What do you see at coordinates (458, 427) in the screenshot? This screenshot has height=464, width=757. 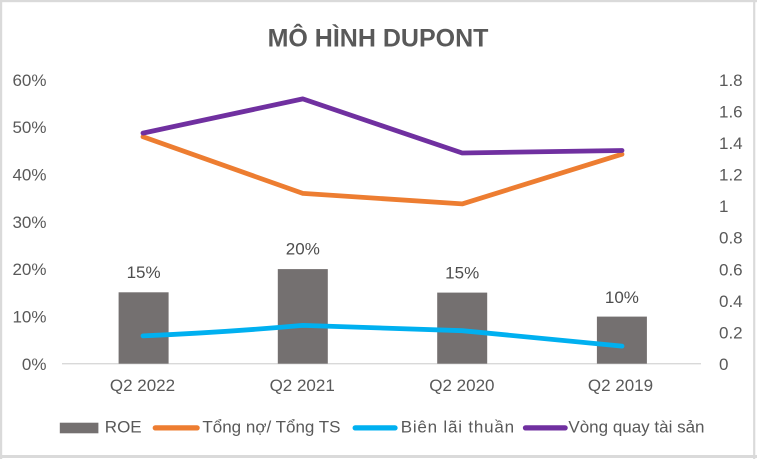 I see `svg-text: Biên lãi thuần` at bounding box center [458, 427].